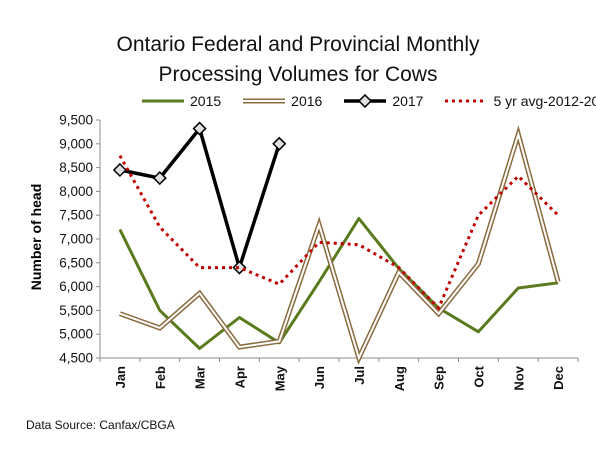 The height and width of the screenshot is (450, 596). I want to click on x-tick-label: Oct, so click(478, 376).